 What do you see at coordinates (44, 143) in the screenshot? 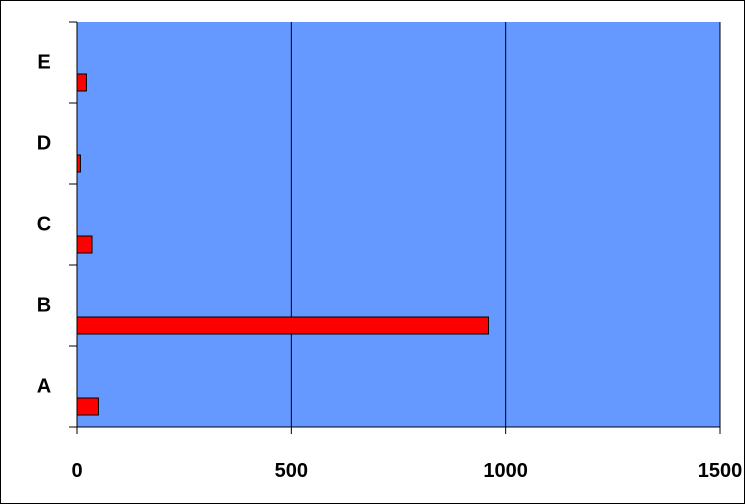
I see `y-tick-label-D: D` at bounding box center [44, 143].